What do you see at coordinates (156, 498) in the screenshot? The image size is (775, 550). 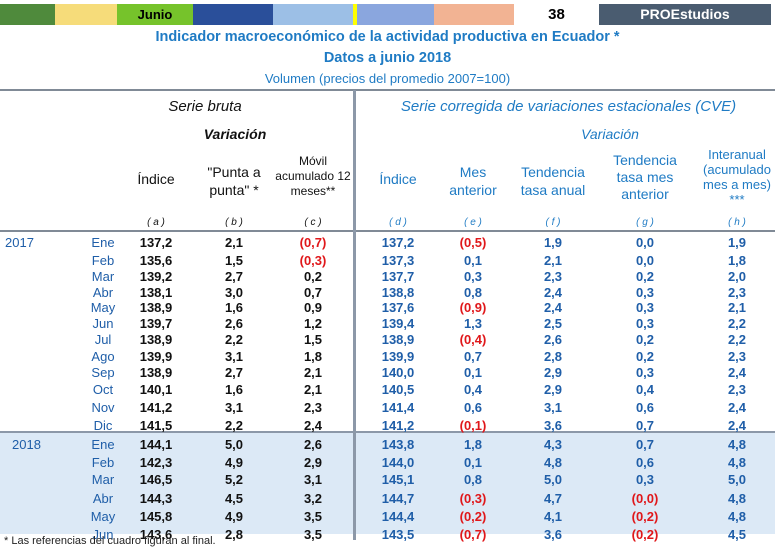 I see `cell-indice-bruta: 144,3` at bounding box center [156, 498].